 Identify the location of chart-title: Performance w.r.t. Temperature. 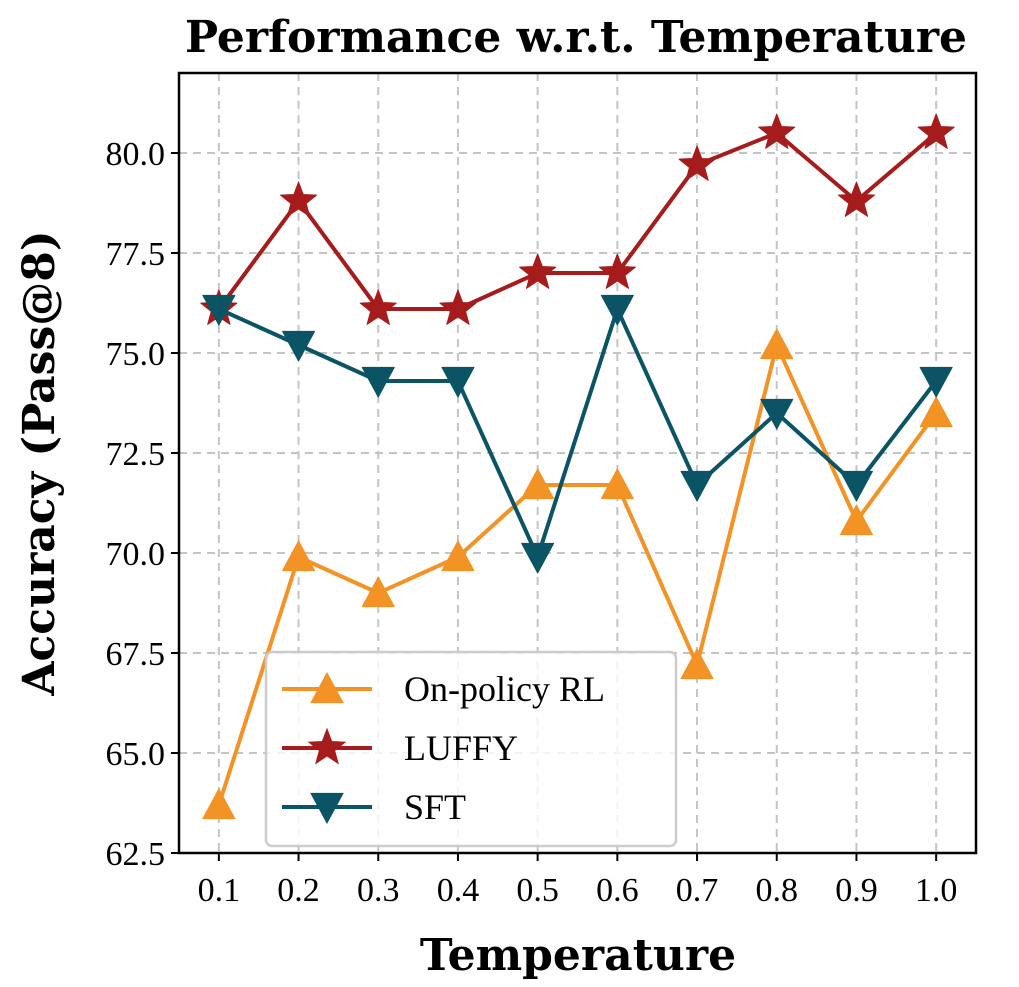
(576, 37).